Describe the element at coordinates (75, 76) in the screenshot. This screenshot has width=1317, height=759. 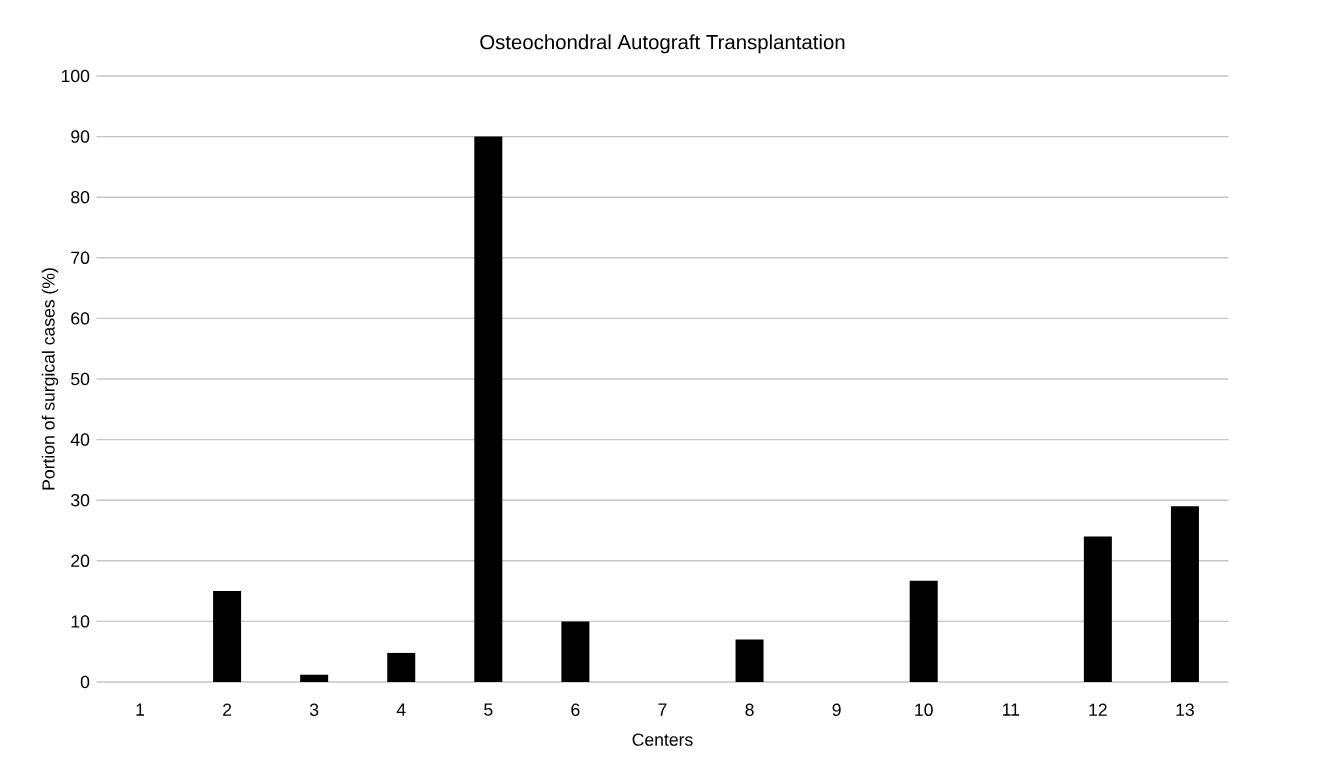
I see `y-tick-label: 100` at that location.